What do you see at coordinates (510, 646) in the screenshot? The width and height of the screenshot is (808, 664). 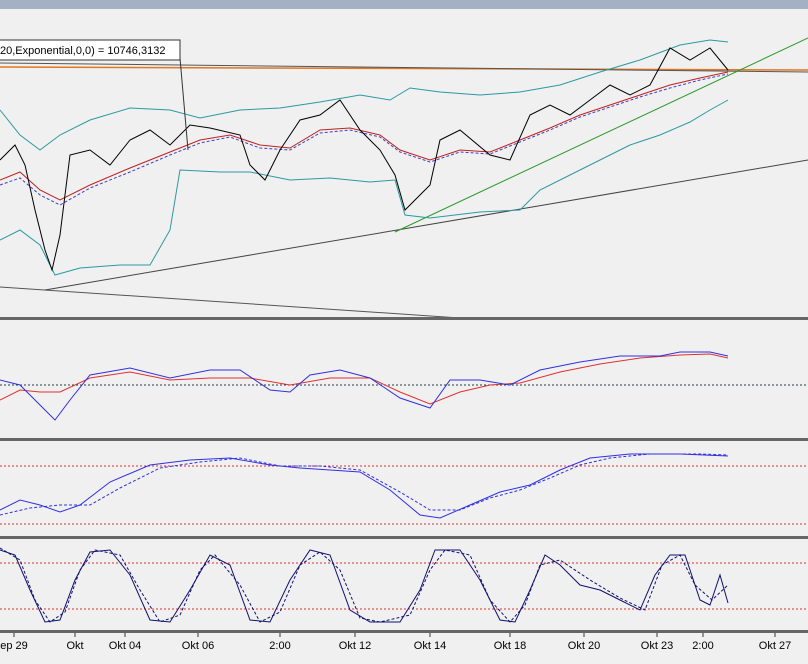 I see `x-tick-label: Okt 18` at bounding box center [510, 646].